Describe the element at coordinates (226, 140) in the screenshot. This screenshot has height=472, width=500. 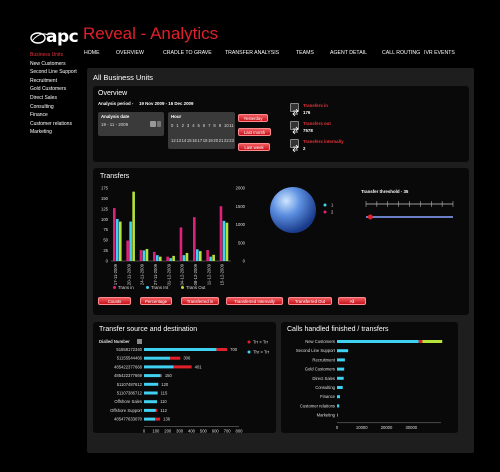
I see `hour-cell-22: 22` at that location.